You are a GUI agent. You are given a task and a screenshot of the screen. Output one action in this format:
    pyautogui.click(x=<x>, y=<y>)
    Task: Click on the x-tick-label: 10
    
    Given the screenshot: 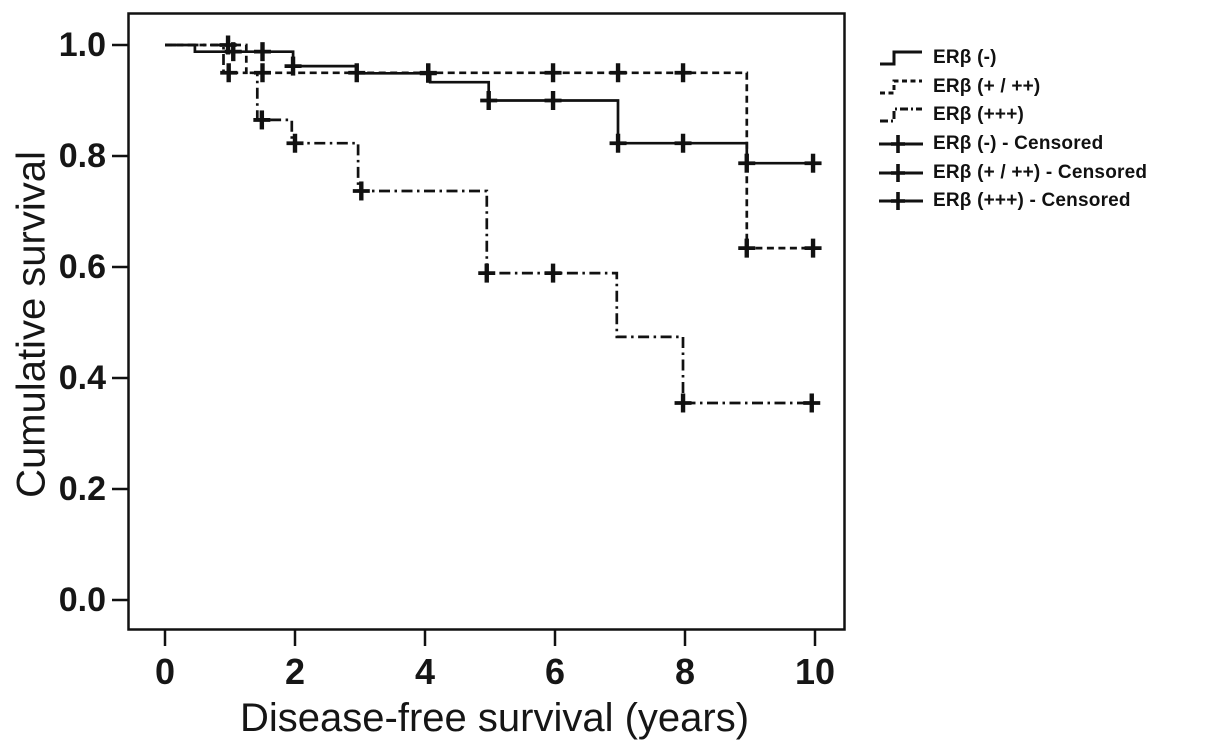 What is the action you would take?
    pyautogui.click(x=815, y=671)
    